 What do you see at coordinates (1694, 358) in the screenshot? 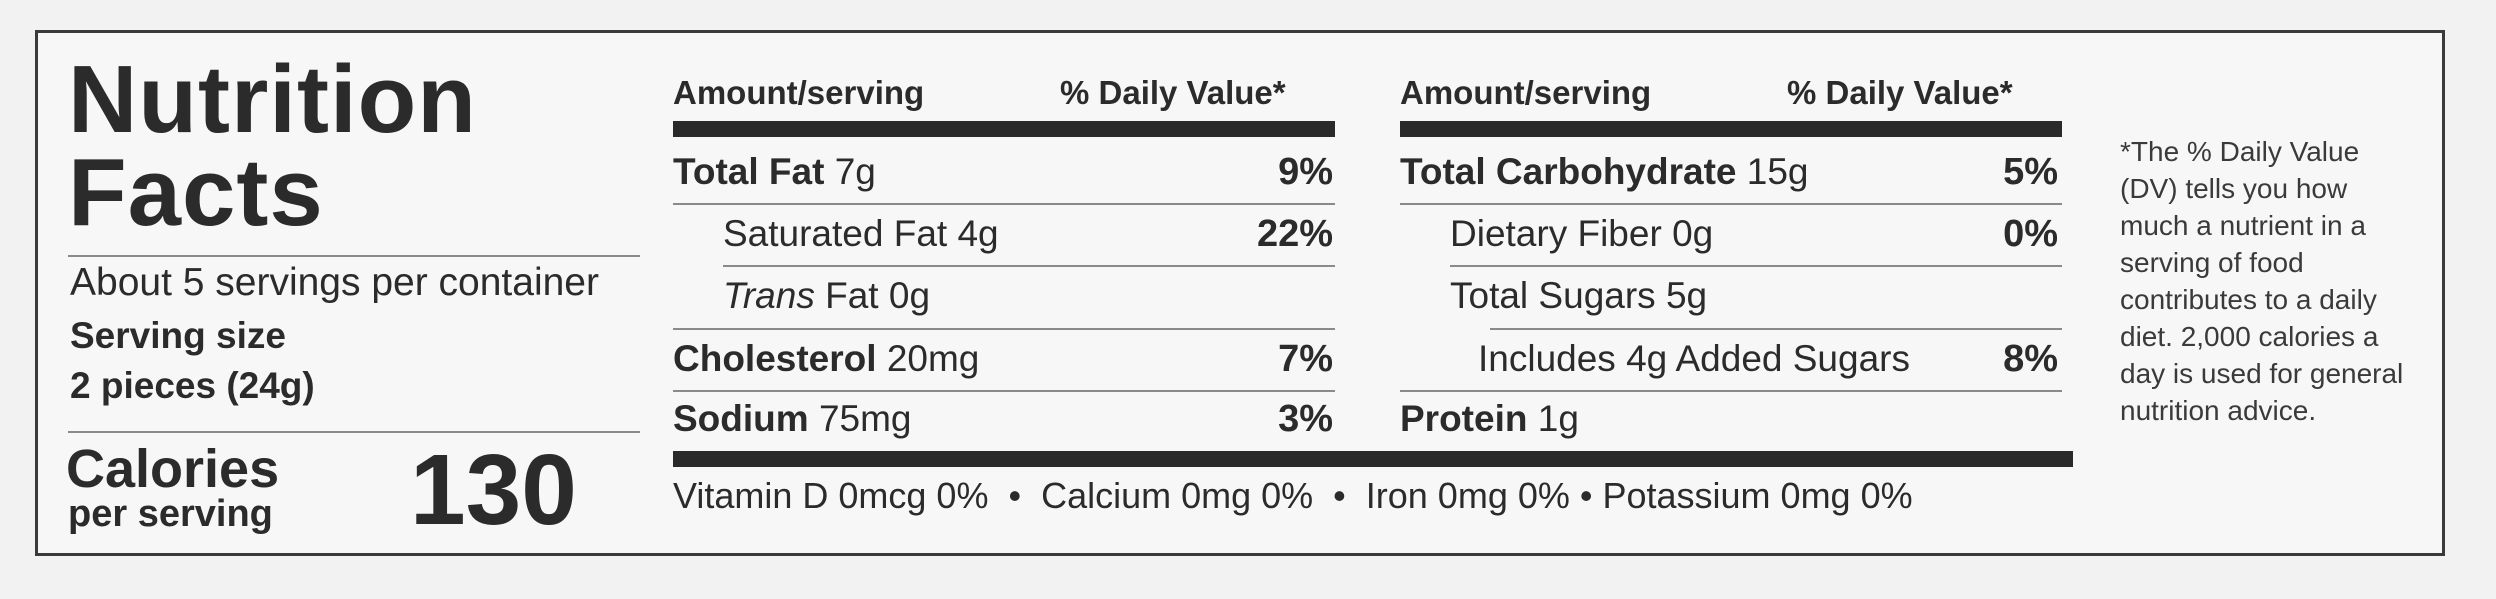
I see `row-added-sugars: Includes 4g Added Sugars` at bounding box center [1694, 358].